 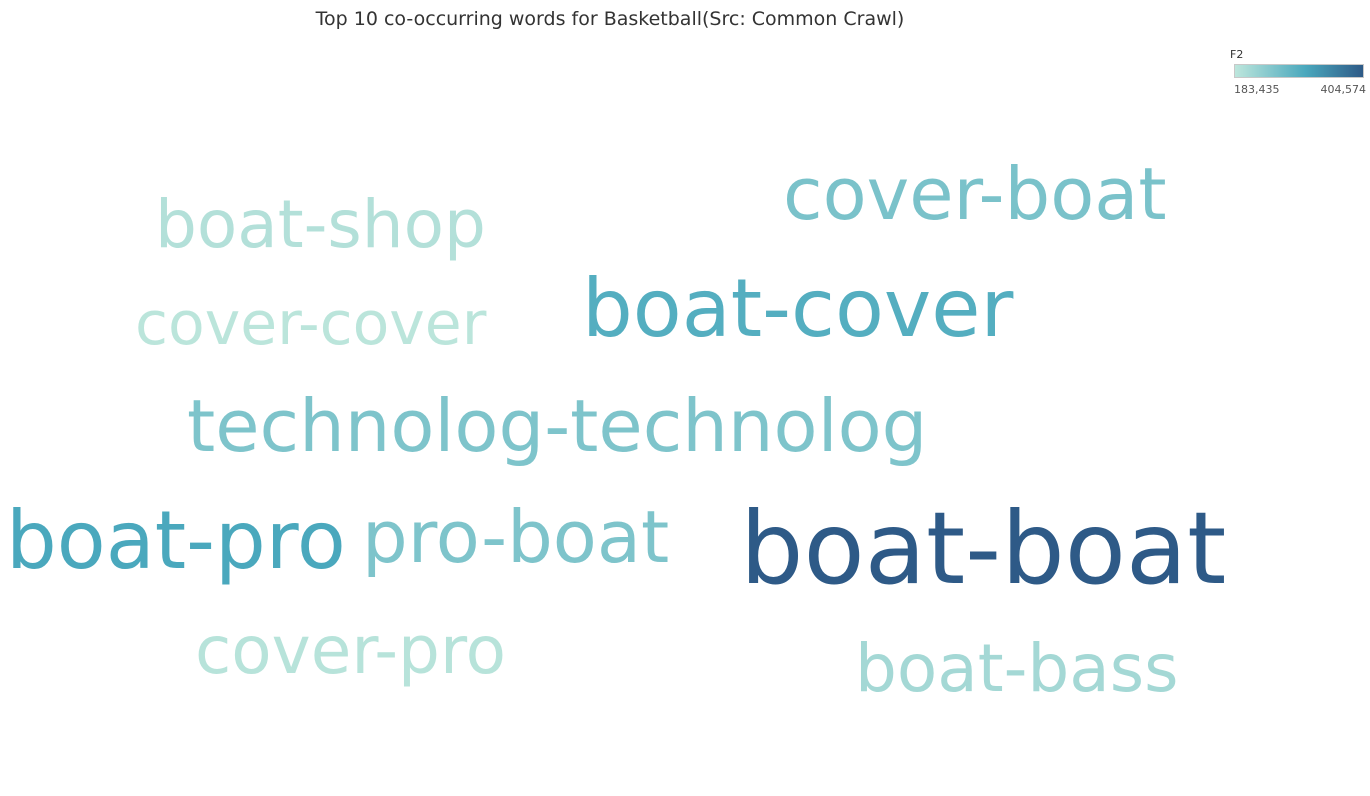 What do you see at coordinates (1343, 89) in the screenshot?
I see `legend-max-label: 404,574` at bounding box center [1343, 89].